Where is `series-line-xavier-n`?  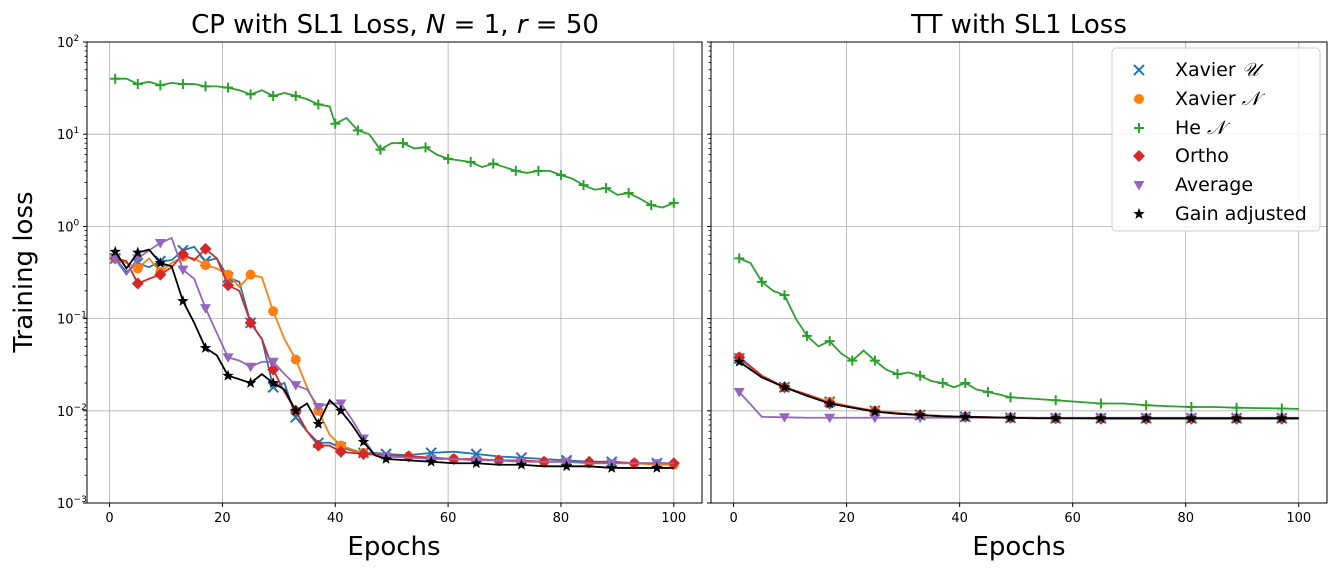
series-line-xavier-n is located at coordinates (1018, 388).